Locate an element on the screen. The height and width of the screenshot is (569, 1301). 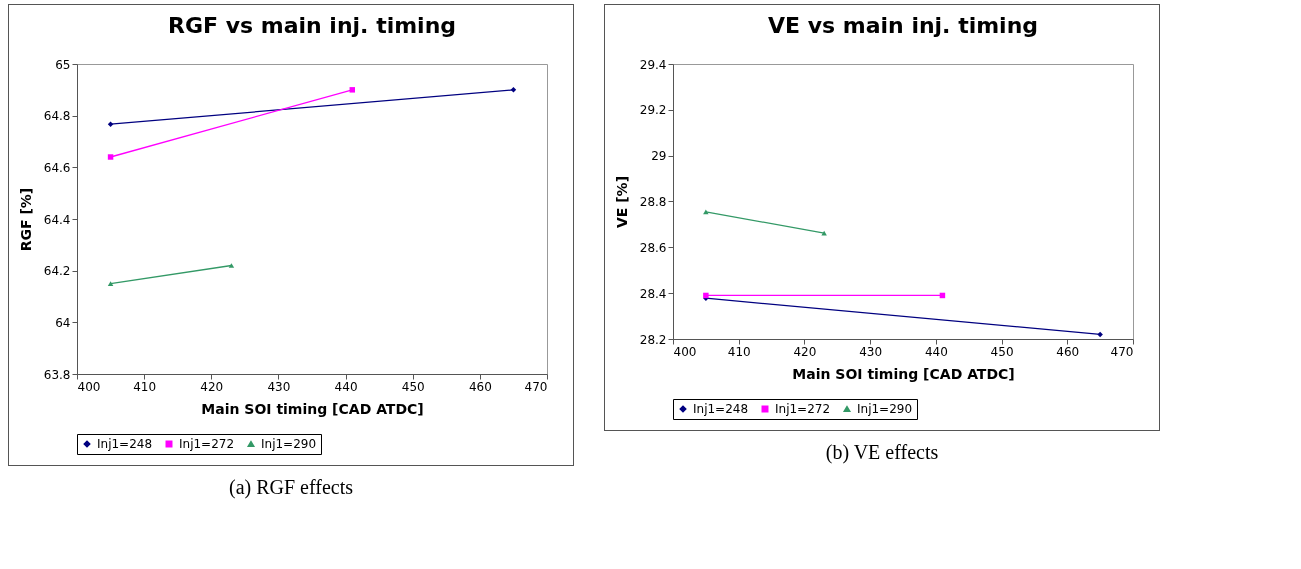
y-tick-label: 64.8 is located at coordinates (57, 116).